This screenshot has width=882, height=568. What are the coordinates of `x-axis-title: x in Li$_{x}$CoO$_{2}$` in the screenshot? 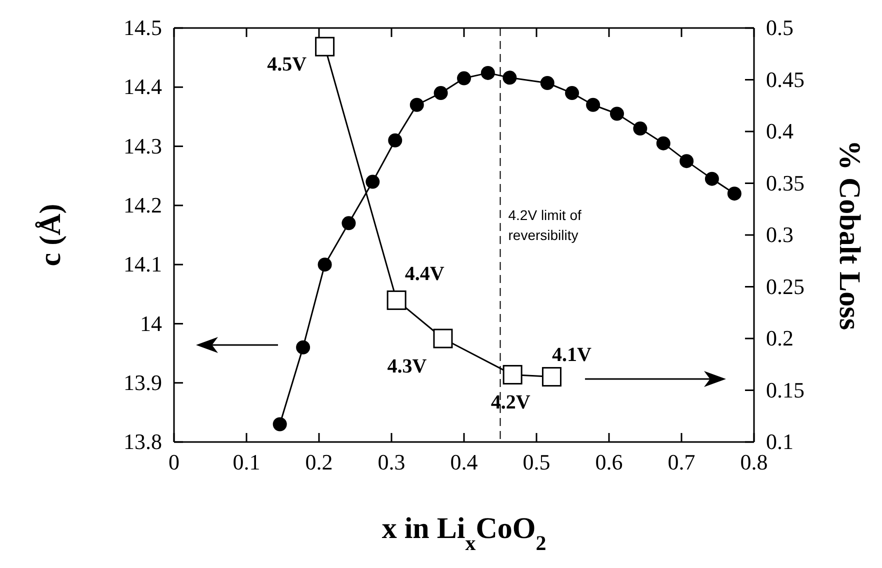 It's located at (464, 533).